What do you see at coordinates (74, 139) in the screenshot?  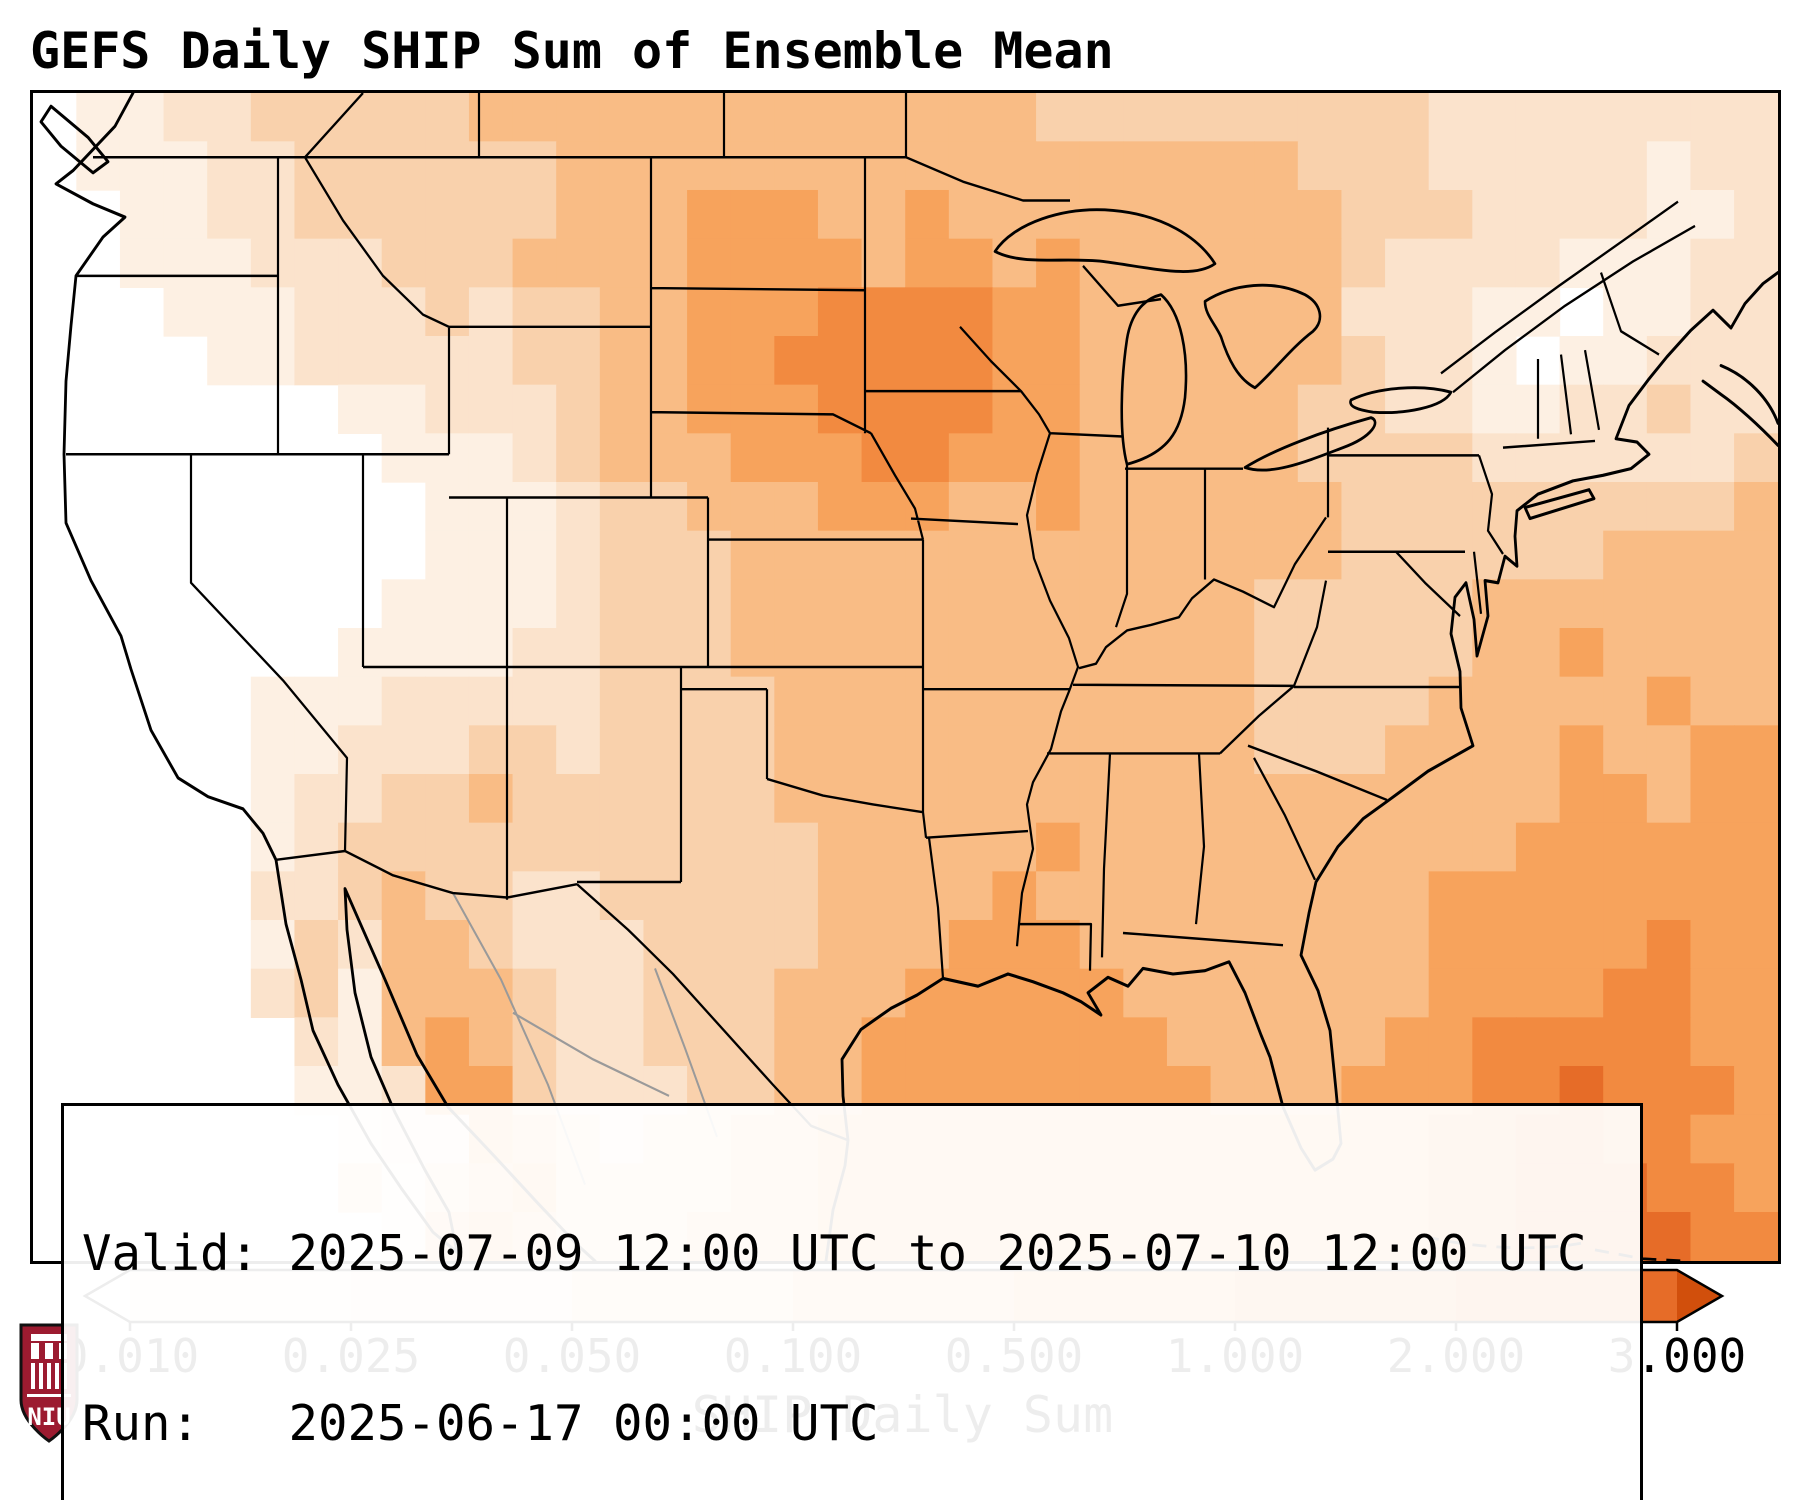 I see `vancouver-island` at bounding box center [74, 139].